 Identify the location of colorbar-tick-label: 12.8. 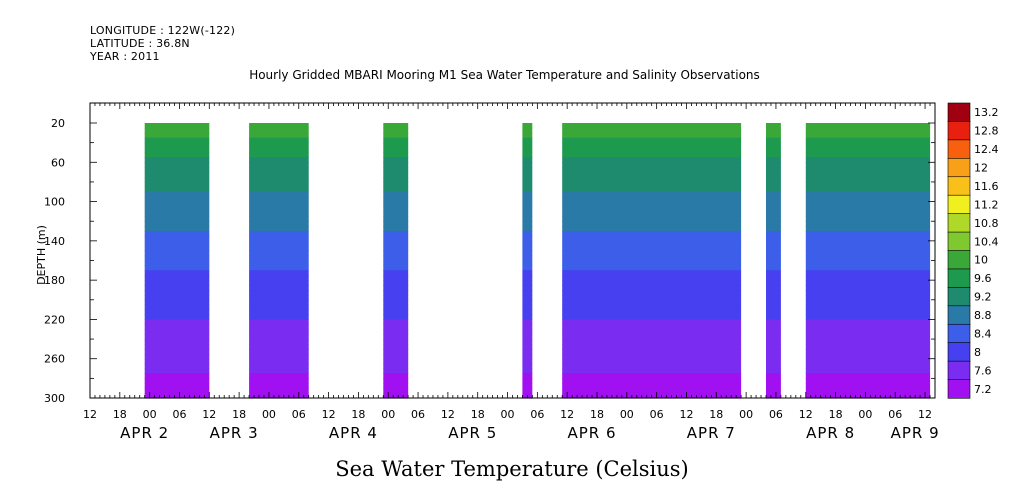
(986, 131).